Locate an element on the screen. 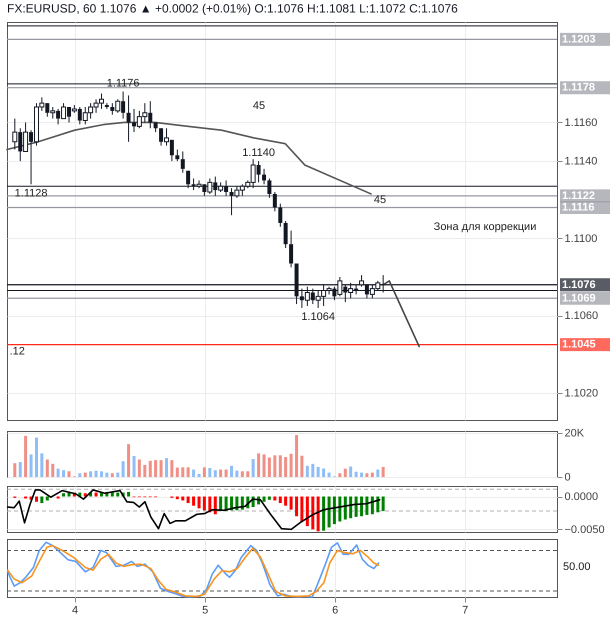 The height and width of the screenshot is (622, 612). annotation: Зона для коррекции is located at coordinates (485, 227).